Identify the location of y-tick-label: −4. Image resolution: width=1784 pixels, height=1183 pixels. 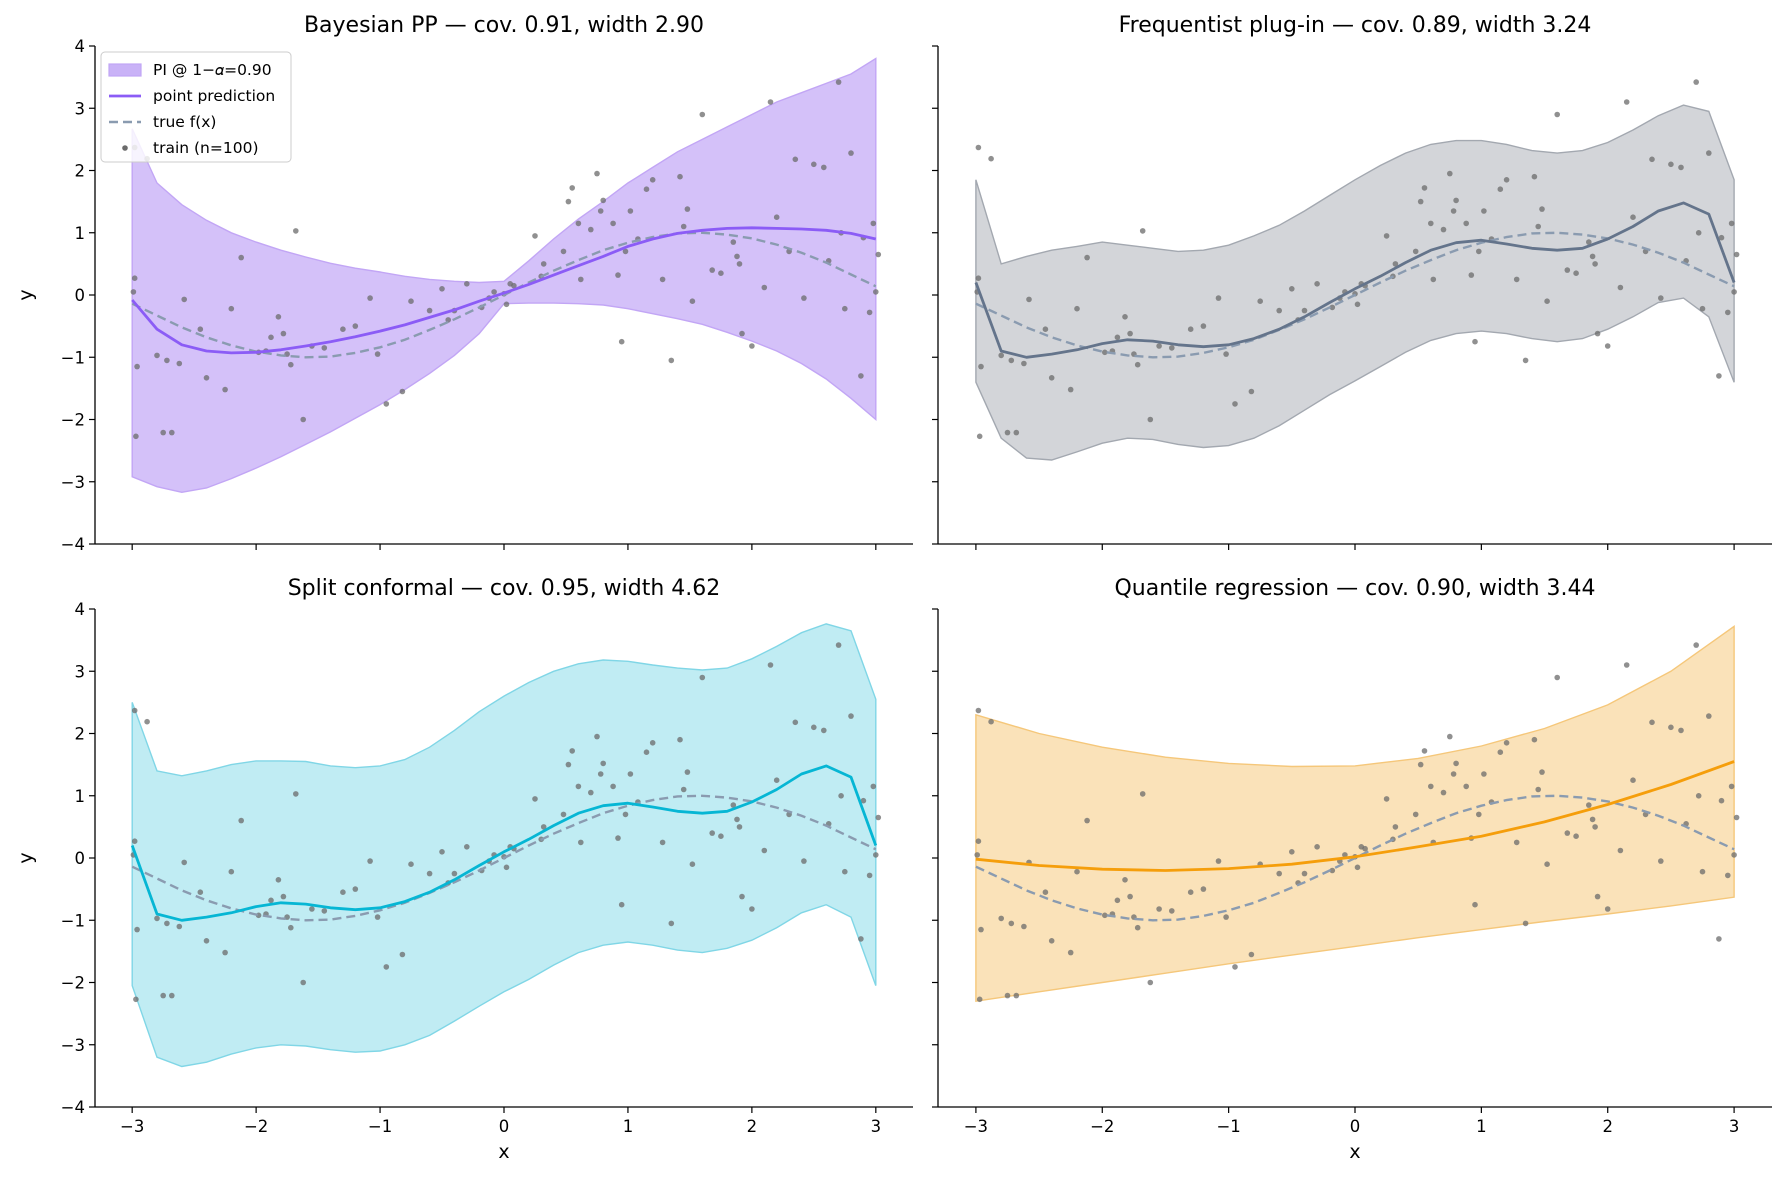
(73, 544).